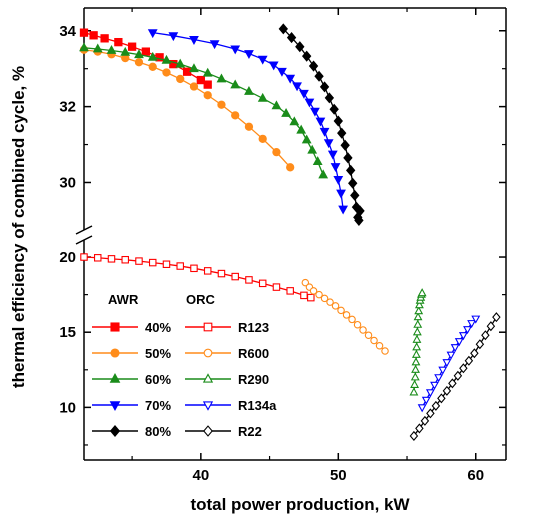 The width and height of the screenshot is (537, 524). I want to click on y-tick-label: 10, so click(67, 407).